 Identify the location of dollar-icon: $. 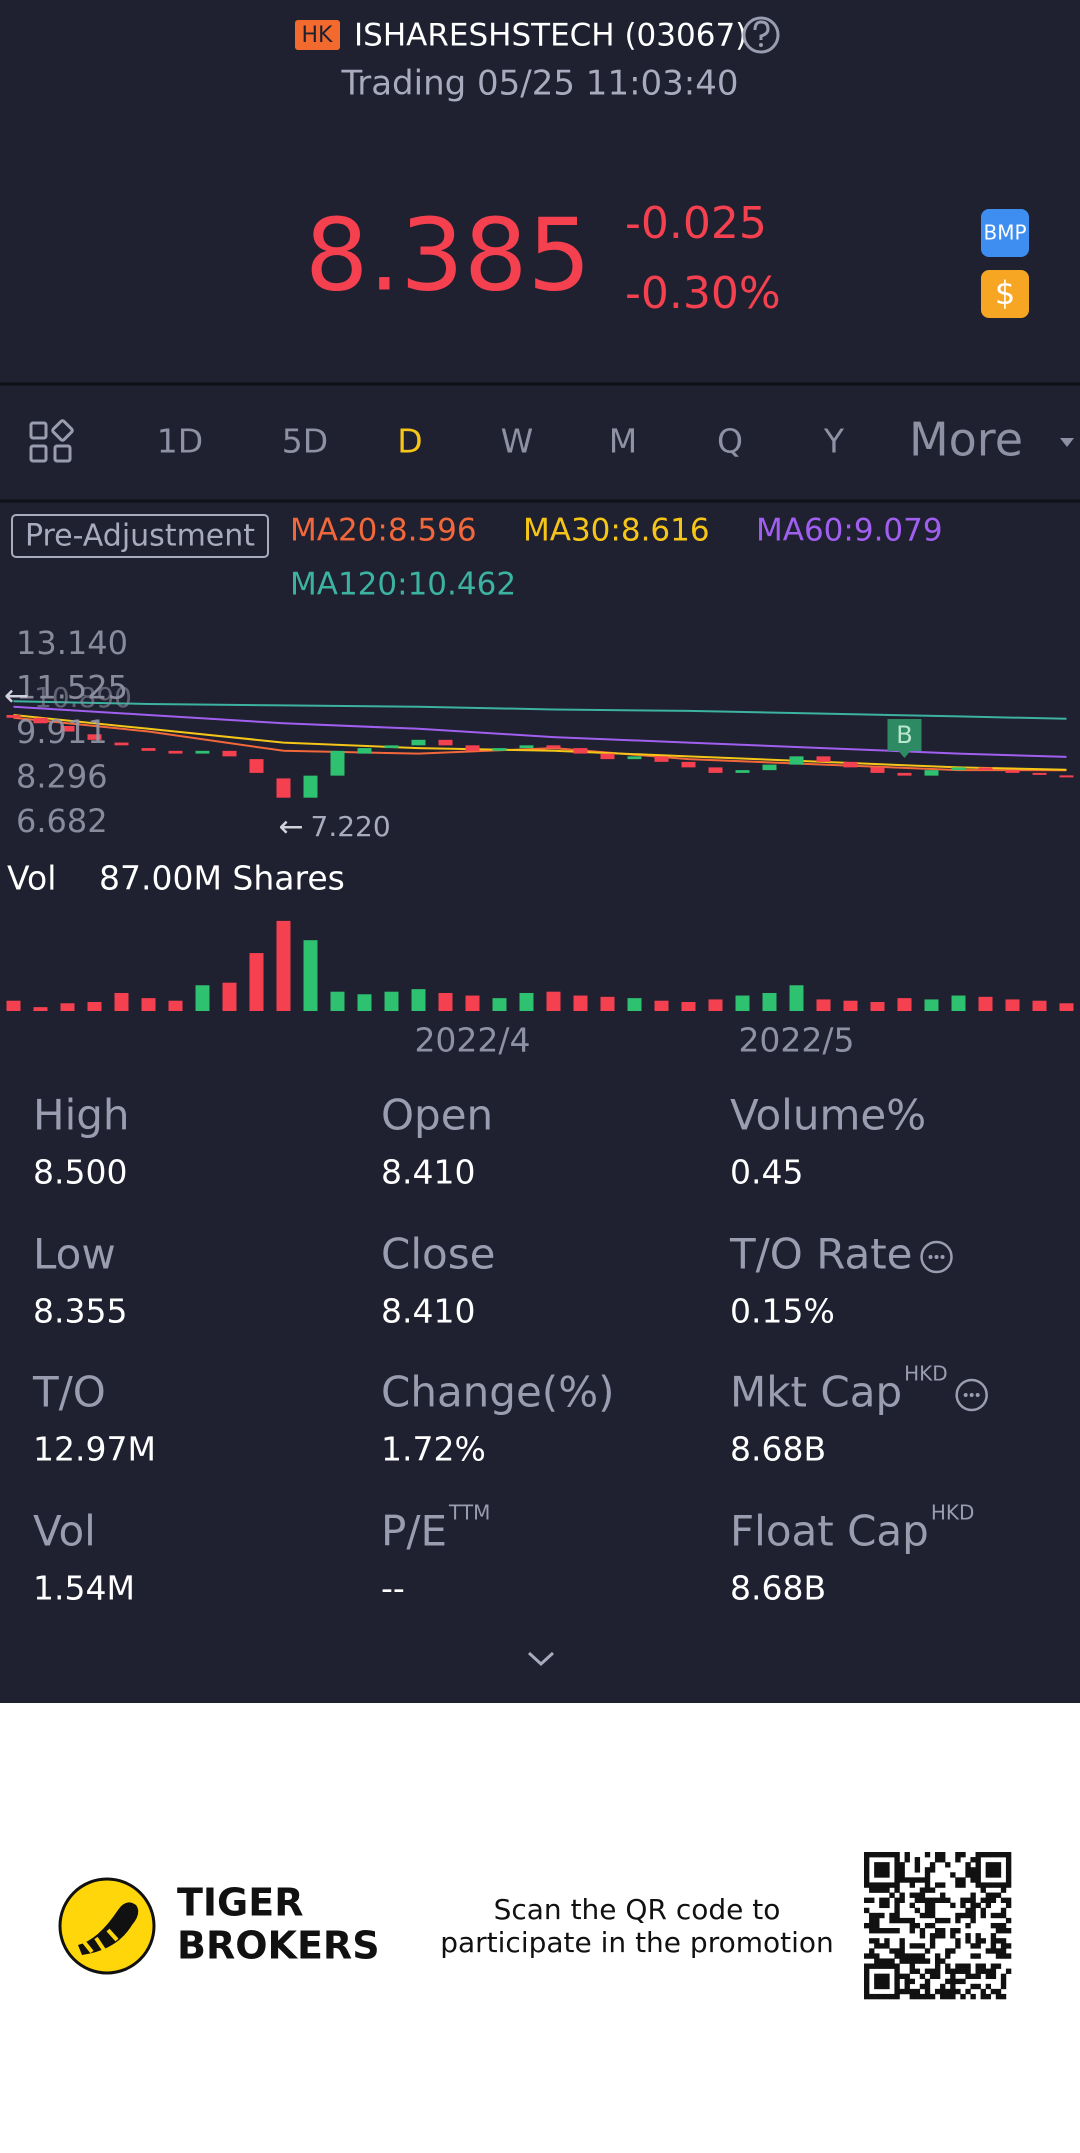
(1005, 293).